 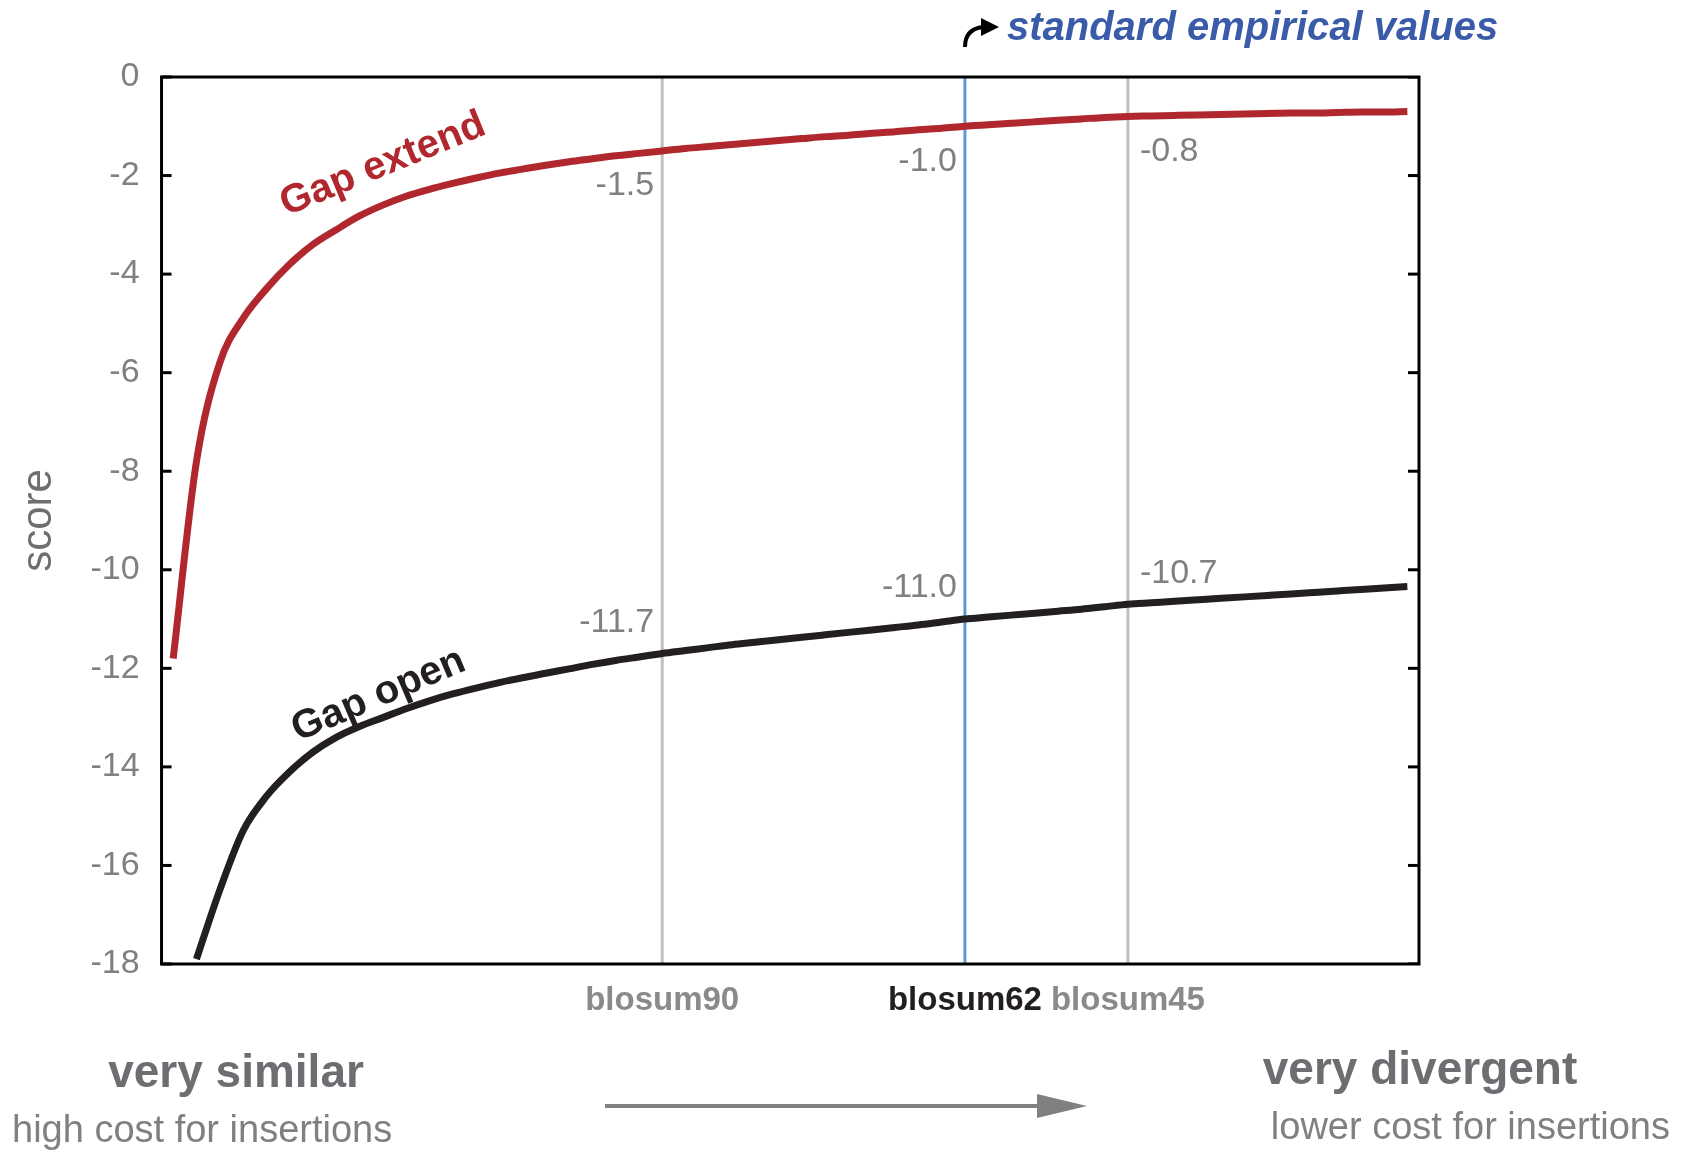 I want to click on data-label: -1.5, so click(x=625, y=183).